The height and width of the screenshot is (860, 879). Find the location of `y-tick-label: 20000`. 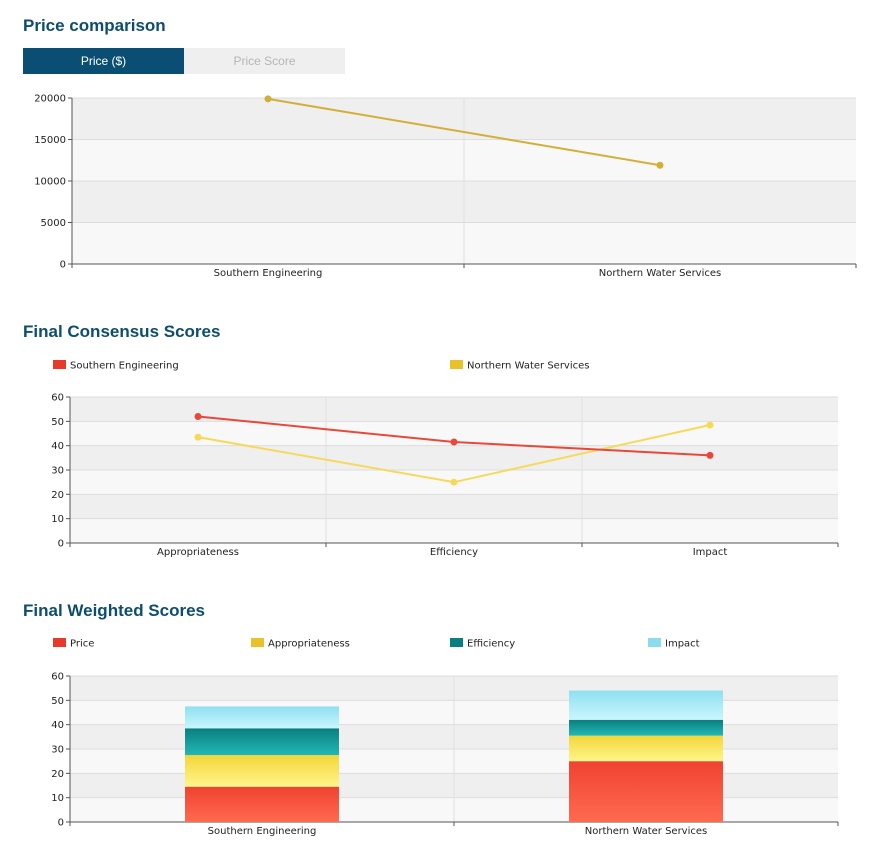

y-tick-label: 20000 is located at coordinates (50, 99).